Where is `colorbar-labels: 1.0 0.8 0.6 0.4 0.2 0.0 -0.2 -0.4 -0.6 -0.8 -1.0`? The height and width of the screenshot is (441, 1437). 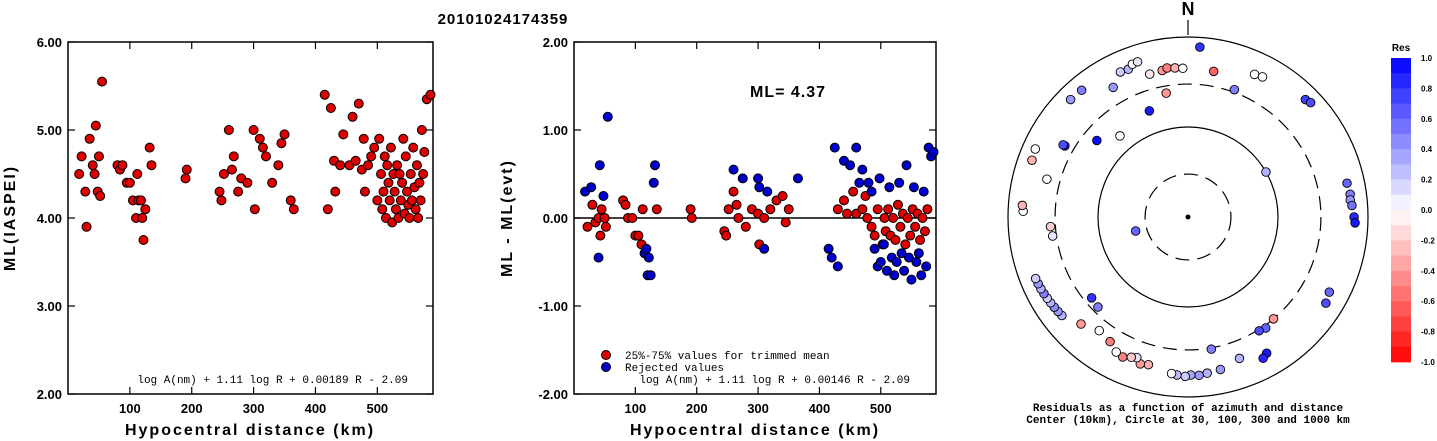
colorbar-labels: 1.0 0.8 0.6 0.4 0.2 0.0 -0.2 -0.4 -0.6 -0.8 -1.0 is located at coordinates (1428, 210).